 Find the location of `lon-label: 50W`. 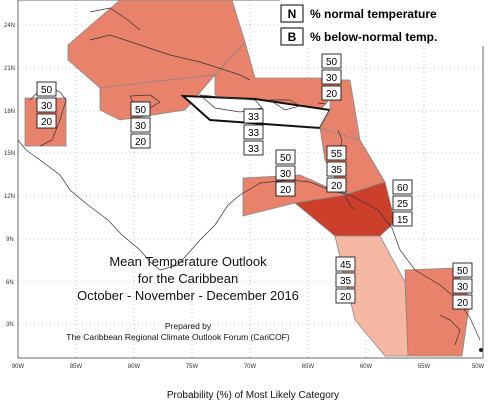

lon-label: 50W is located at coordinates (478, 367).